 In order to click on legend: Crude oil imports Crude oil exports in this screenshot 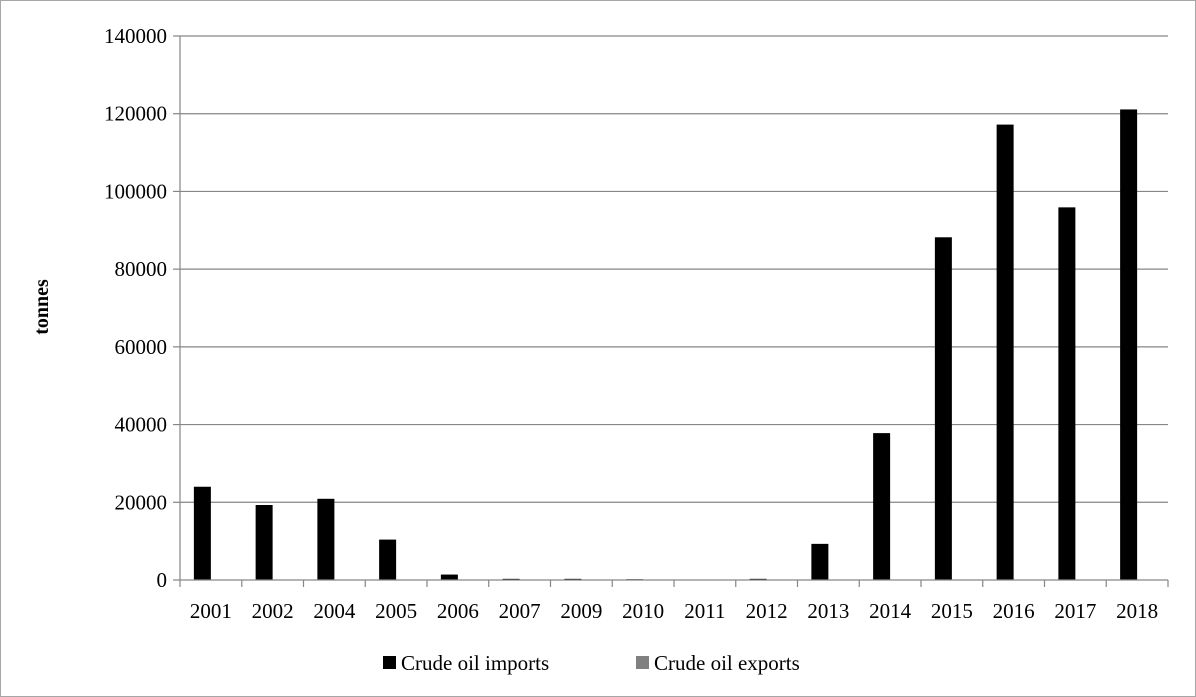, I will do `click(591, 663)`.